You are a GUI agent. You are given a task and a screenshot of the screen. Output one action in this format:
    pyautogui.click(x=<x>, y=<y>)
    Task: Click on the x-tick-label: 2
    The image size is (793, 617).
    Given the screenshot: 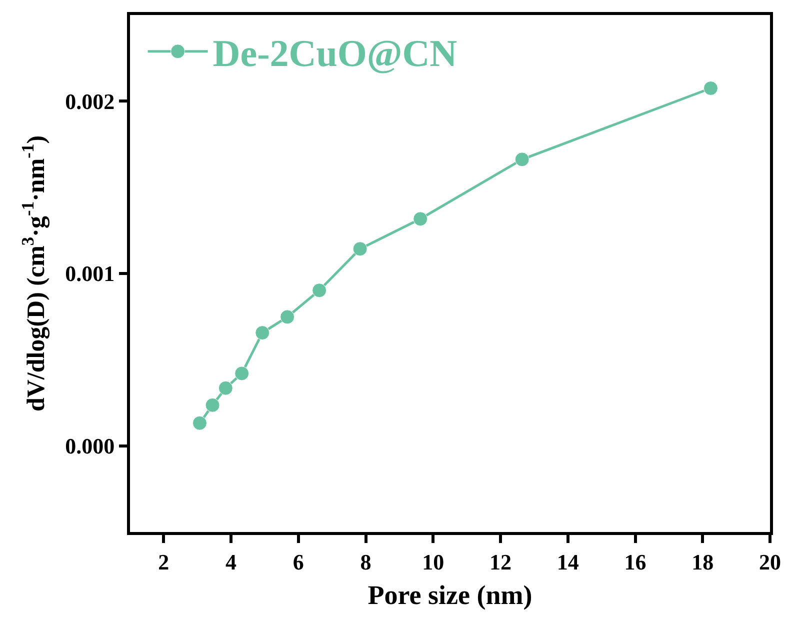 What is the action you would take?
    pyautogui.click(x=164, y=561)
    